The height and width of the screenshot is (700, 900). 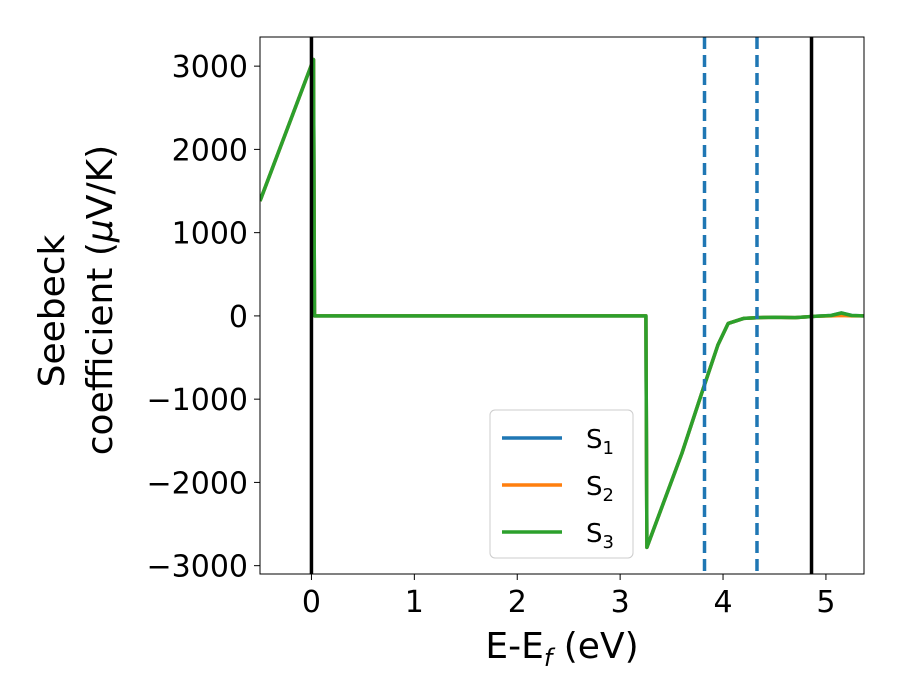 What do you see at coordinates (76, 300) in the screenshot?
I see `y-axis-label: Seebeck coefficient (μV/K)` at bounding box center [76, 300].